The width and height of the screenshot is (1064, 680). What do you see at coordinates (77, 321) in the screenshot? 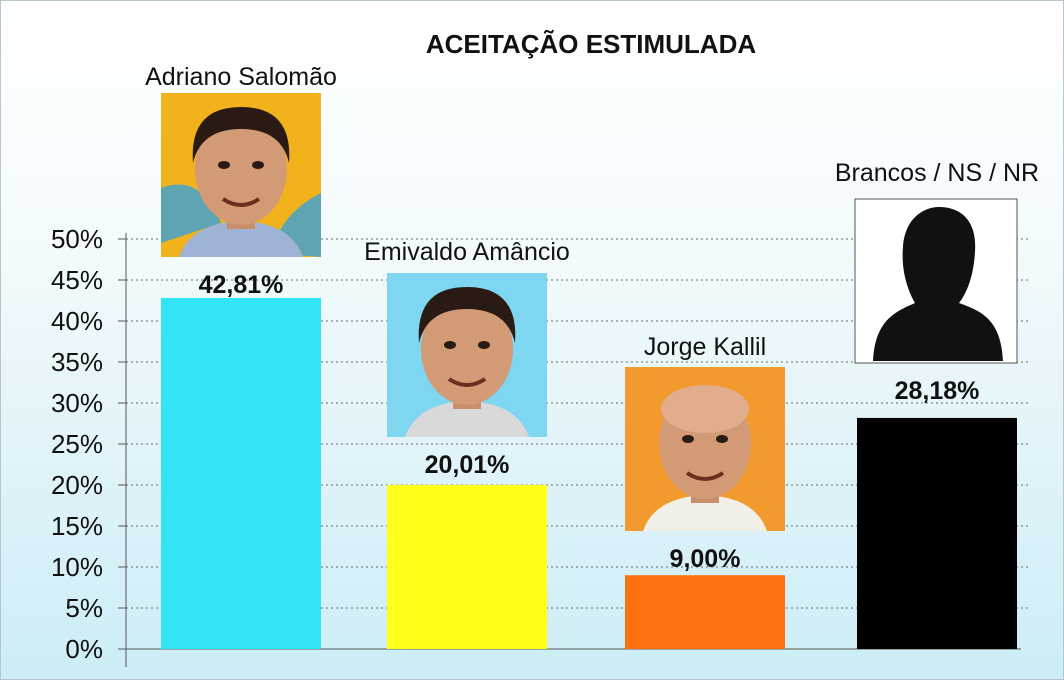
I see `y-tick-label: 40%` at bounding box center [77, 321].